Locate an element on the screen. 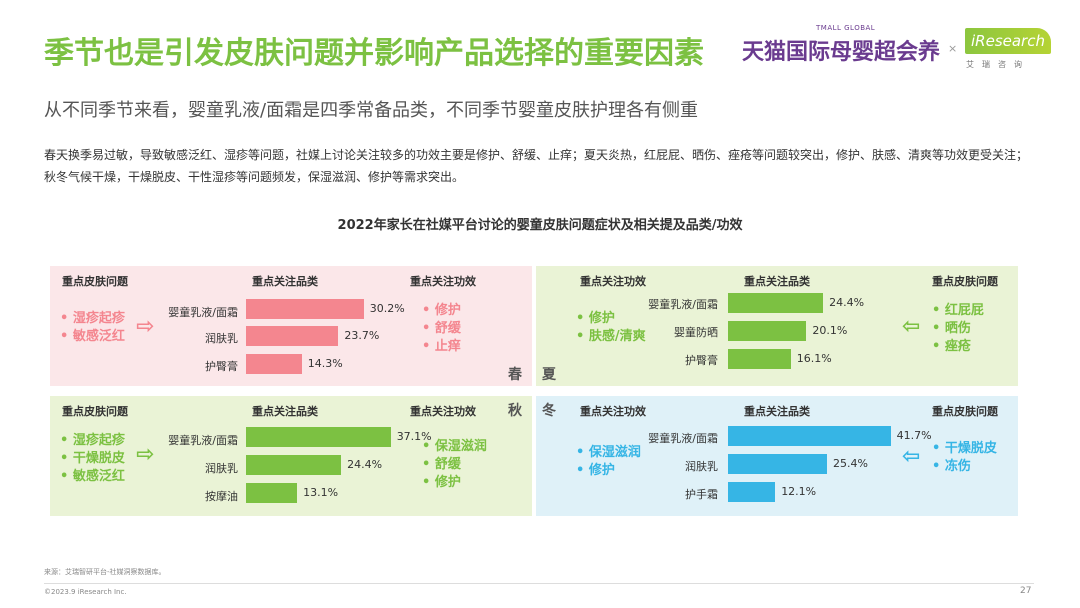 The width and height of the screenshot is (1080, 608). category-label: 婴童防晒 is located at coordinates (696, 332).